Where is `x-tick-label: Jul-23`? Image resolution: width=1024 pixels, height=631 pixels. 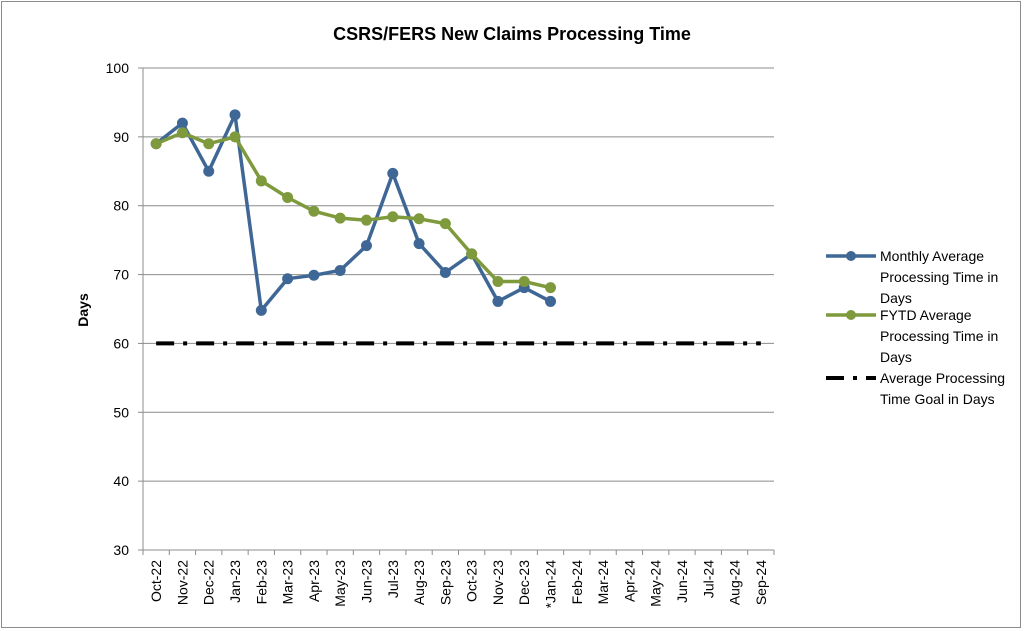 x-tick-label: Jul-23 is located at coordinates (393, 579).